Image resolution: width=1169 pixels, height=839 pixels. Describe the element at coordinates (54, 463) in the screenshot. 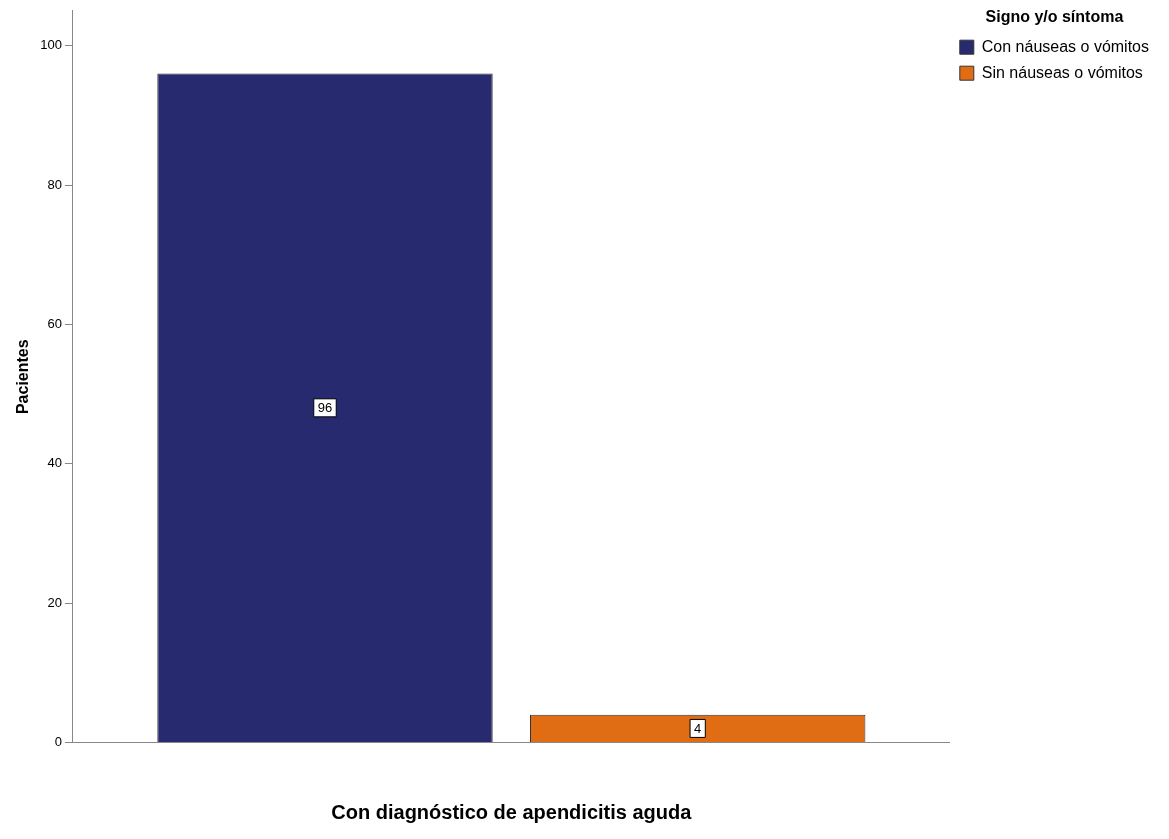

I see `y-tick-label: 40` at that location.